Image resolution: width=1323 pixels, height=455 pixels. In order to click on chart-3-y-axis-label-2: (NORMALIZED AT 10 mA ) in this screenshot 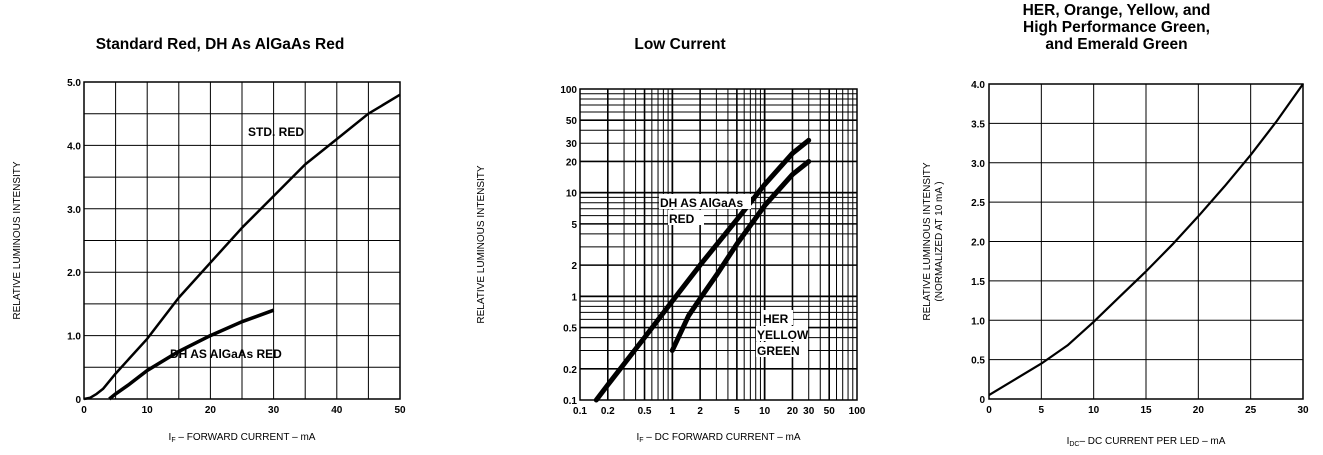, I will do `click(939, 241)`.